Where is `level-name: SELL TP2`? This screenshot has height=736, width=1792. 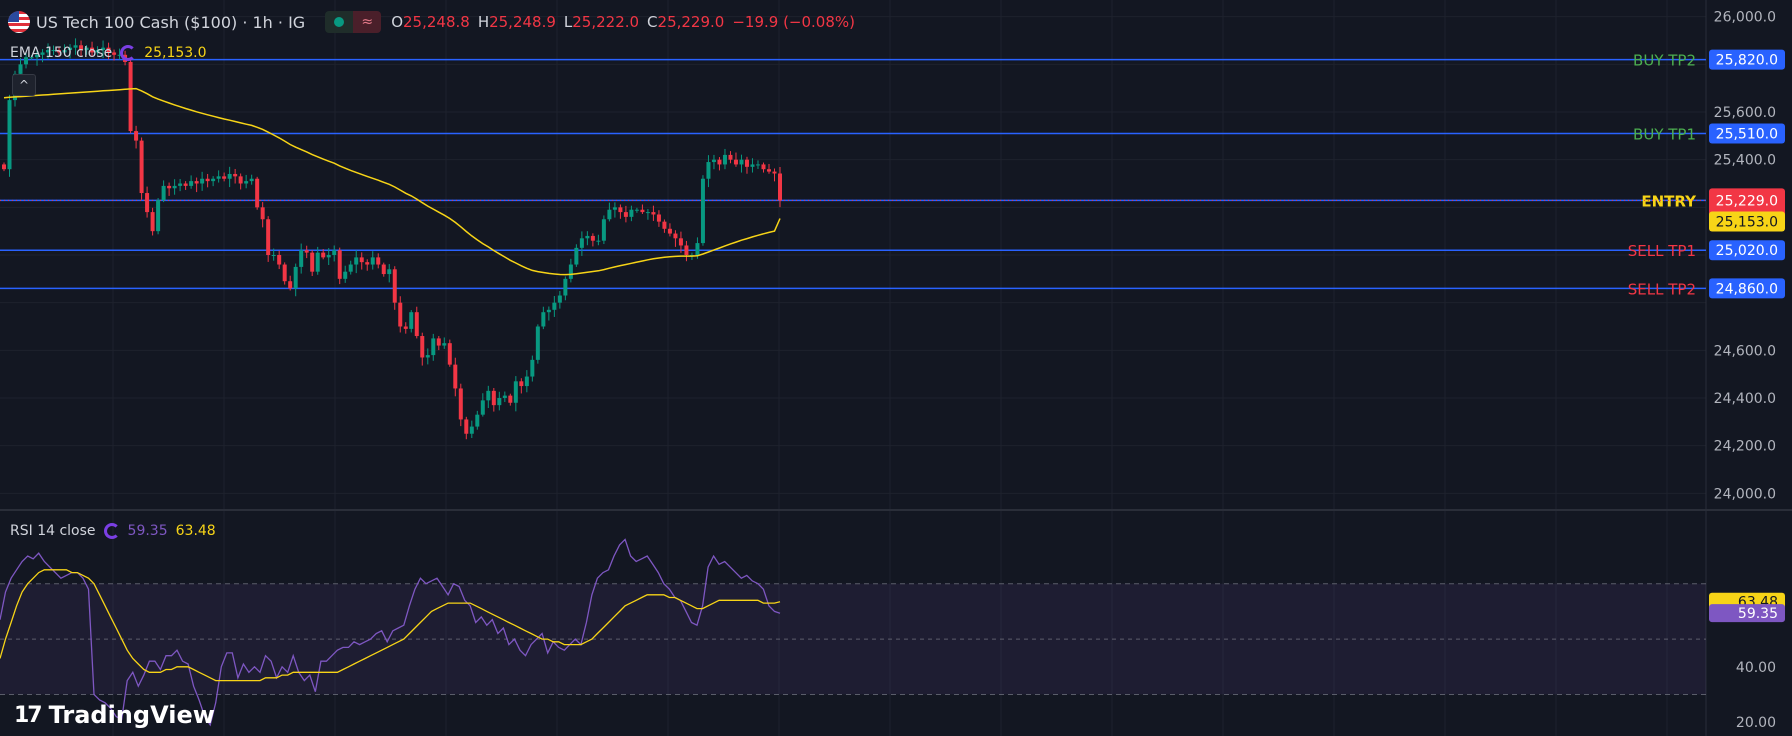 level-name: SELL TP2 is located at coordinates (1662, 289).